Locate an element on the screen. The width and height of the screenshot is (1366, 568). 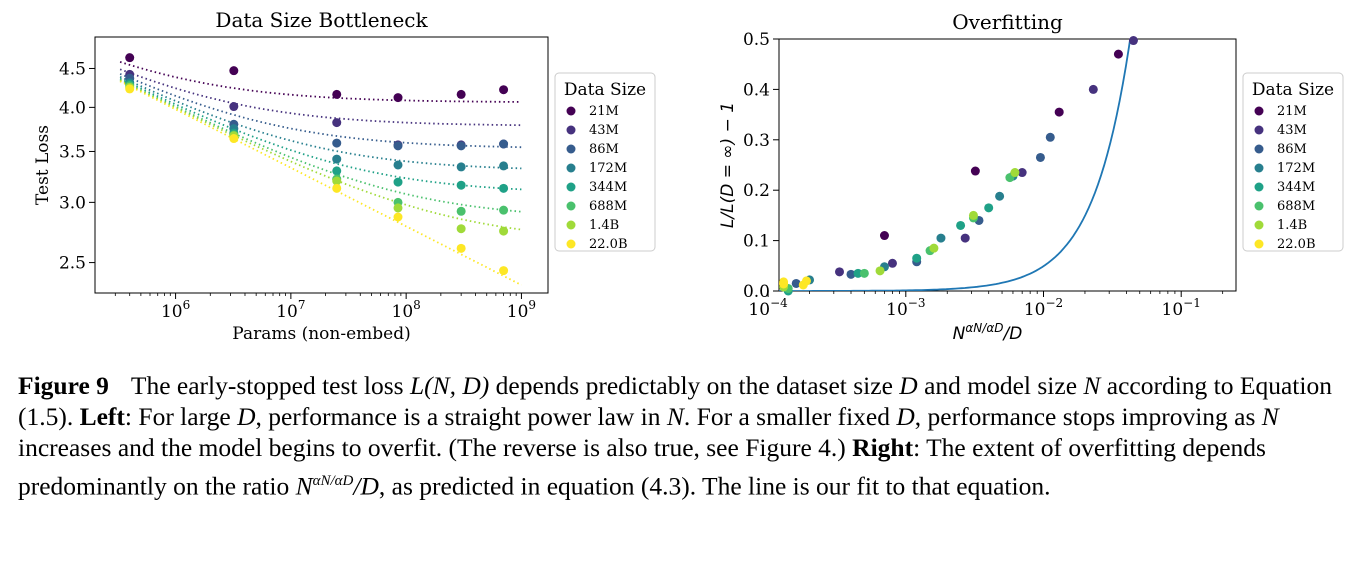
legend-label: 21M is located at coordinates (1292, 111).